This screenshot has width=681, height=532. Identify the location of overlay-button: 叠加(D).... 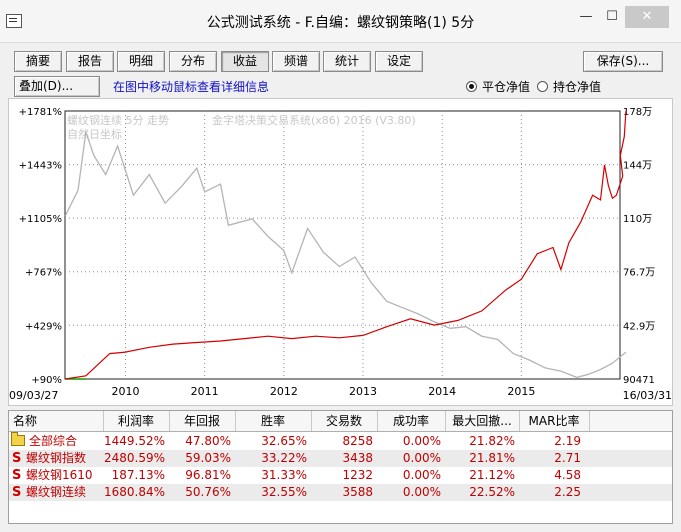
(57, 86).